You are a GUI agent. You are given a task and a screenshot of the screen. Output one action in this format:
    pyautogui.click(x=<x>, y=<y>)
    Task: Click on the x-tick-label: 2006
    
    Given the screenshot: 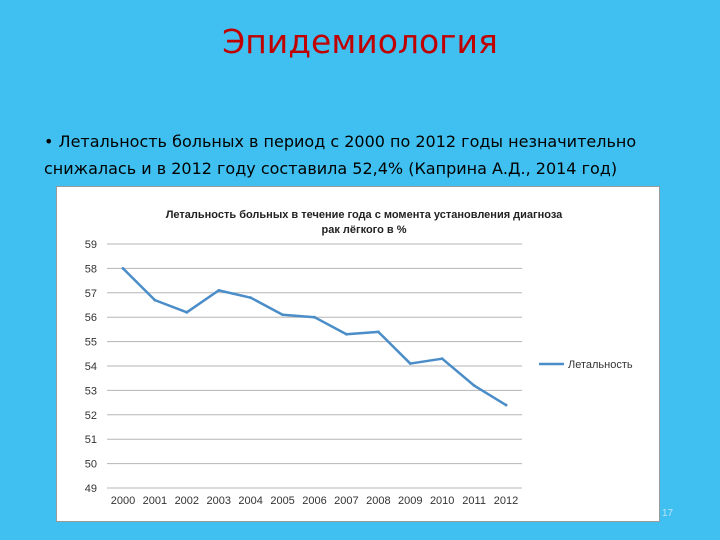 What is the action you would take?
    pyautogui.click(x=314, y=501)
    